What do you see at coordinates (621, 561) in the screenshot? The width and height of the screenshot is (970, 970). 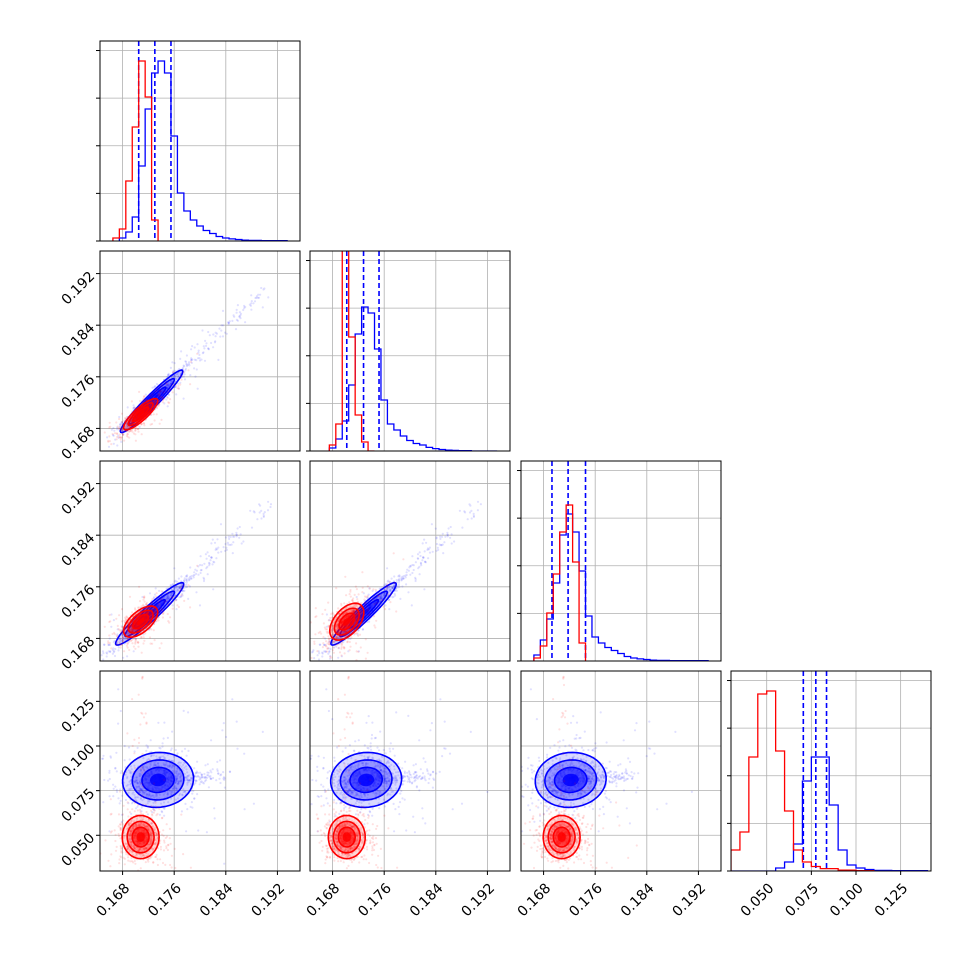 I see `panel-background` at bounding box center [621, 561].